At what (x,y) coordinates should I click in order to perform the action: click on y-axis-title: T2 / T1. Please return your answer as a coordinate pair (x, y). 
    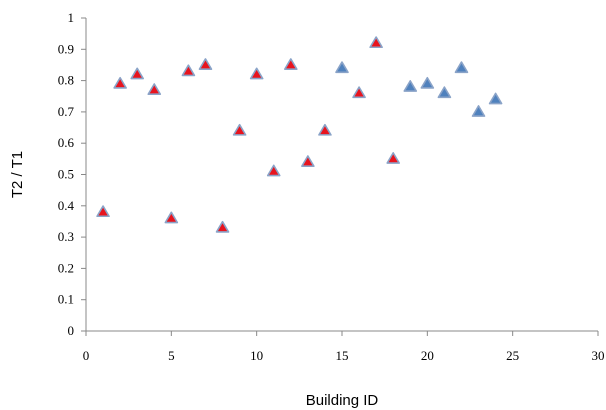
    Looking at the image, I should click on (17, 174).